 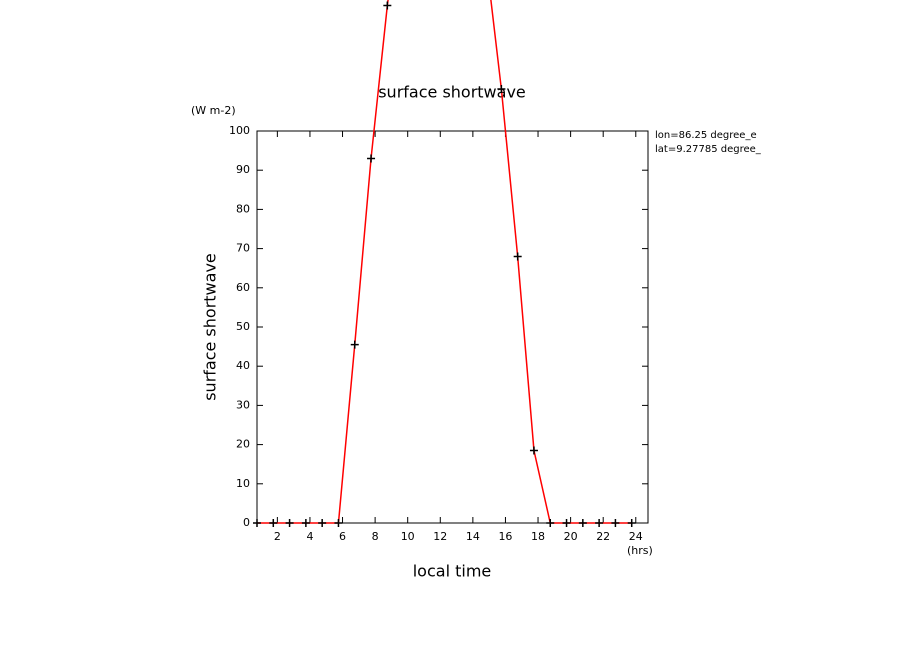 I want to click on y-tick-label: 60, so click(x=243, y=287).